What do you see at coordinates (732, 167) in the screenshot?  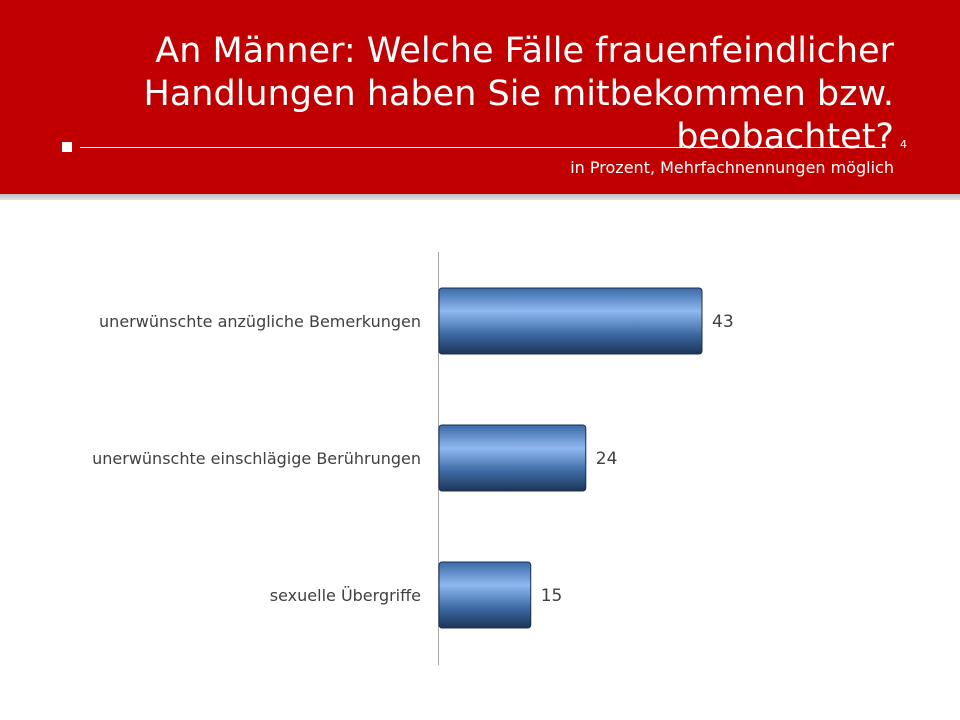 I see `page-subtitle: in Prozent, Mehrfachnennungen möglich` at bounding box center [732, 167].